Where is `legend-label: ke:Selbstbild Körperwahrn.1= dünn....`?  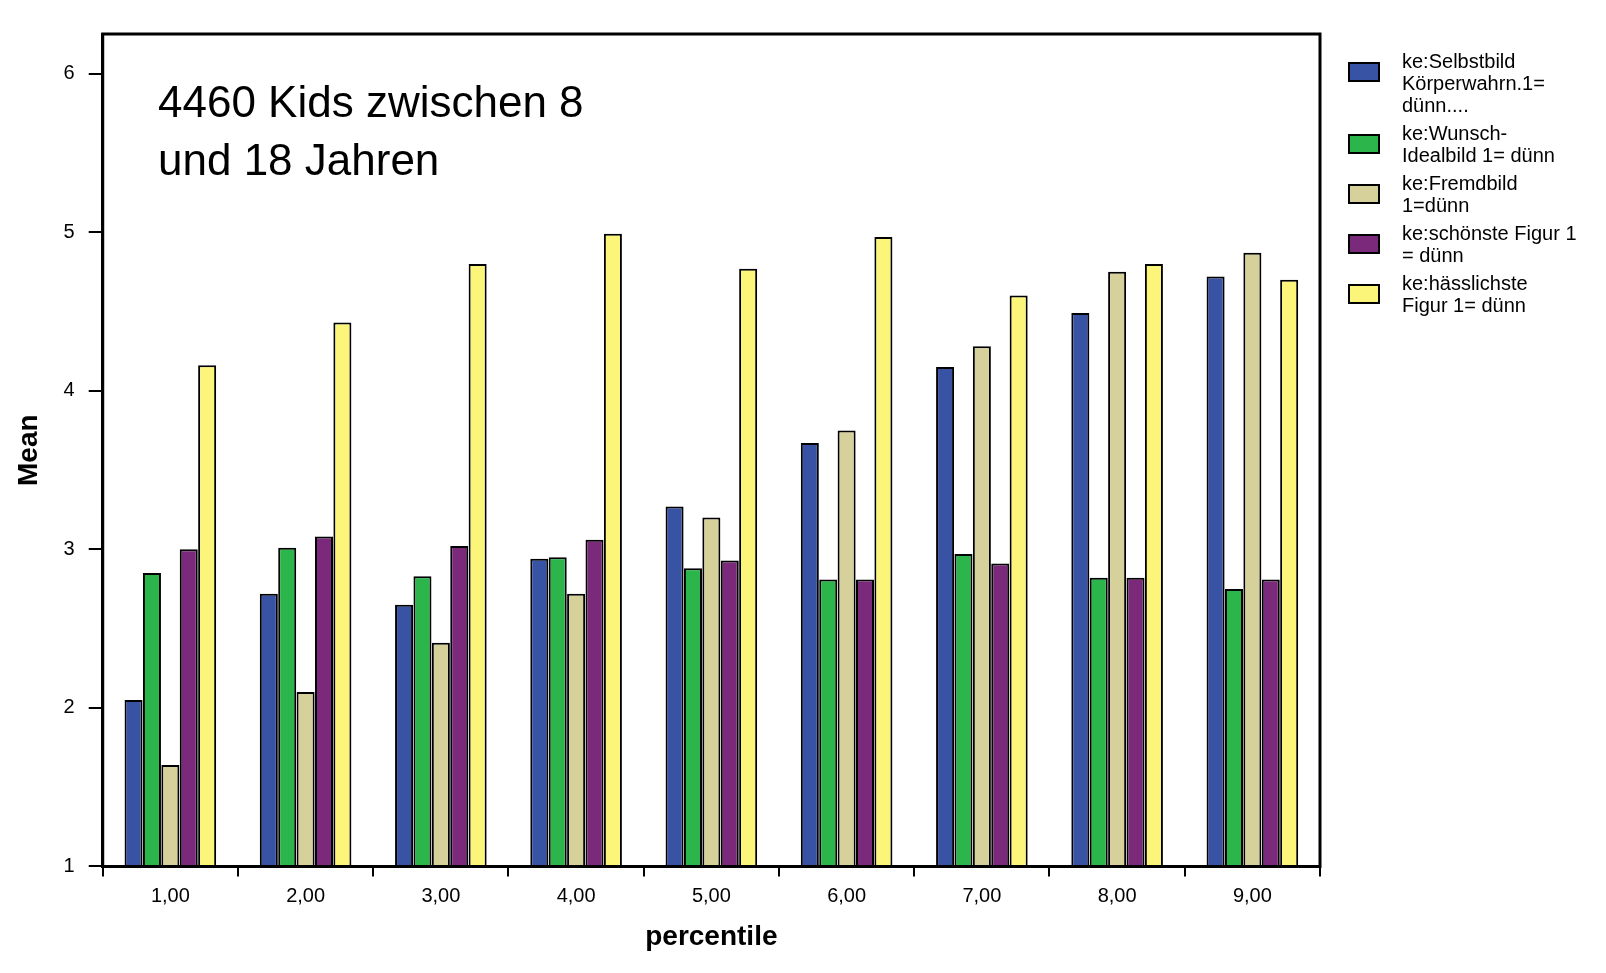 legend-label: ke:Selbstbild Körperwahrn.1= dünn.... is located at coordinates (1474, 83).